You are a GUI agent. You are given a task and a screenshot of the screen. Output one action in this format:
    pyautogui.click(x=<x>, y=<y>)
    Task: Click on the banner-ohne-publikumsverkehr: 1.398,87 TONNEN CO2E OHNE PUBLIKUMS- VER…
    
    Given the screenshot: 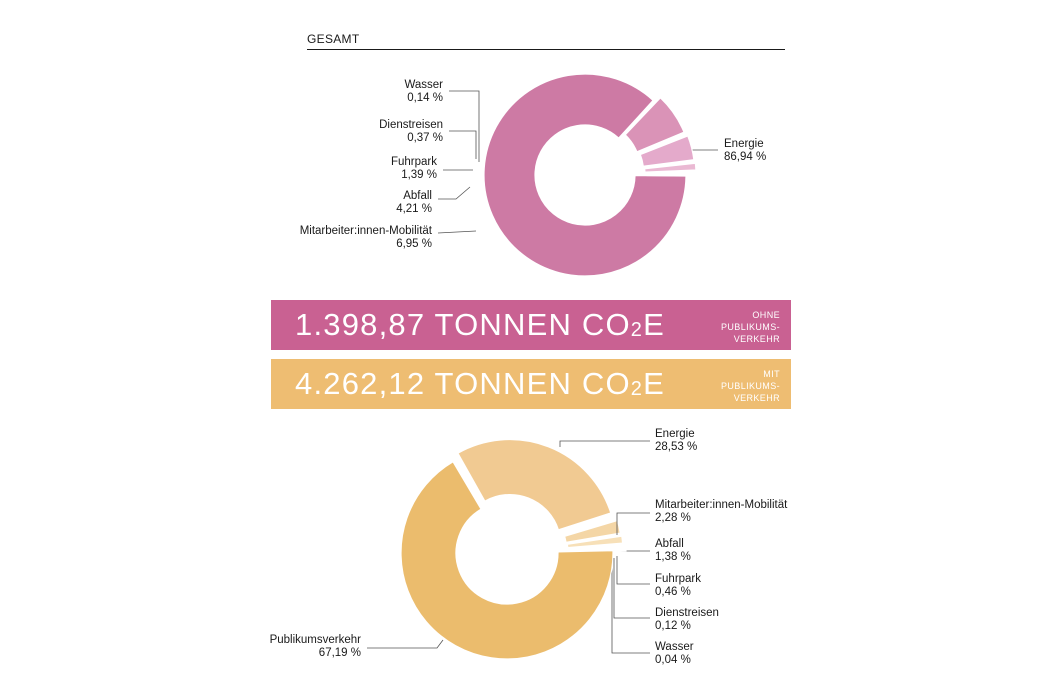 What is the action you would take?
    pyautogui.click(x=531, y=325)
    